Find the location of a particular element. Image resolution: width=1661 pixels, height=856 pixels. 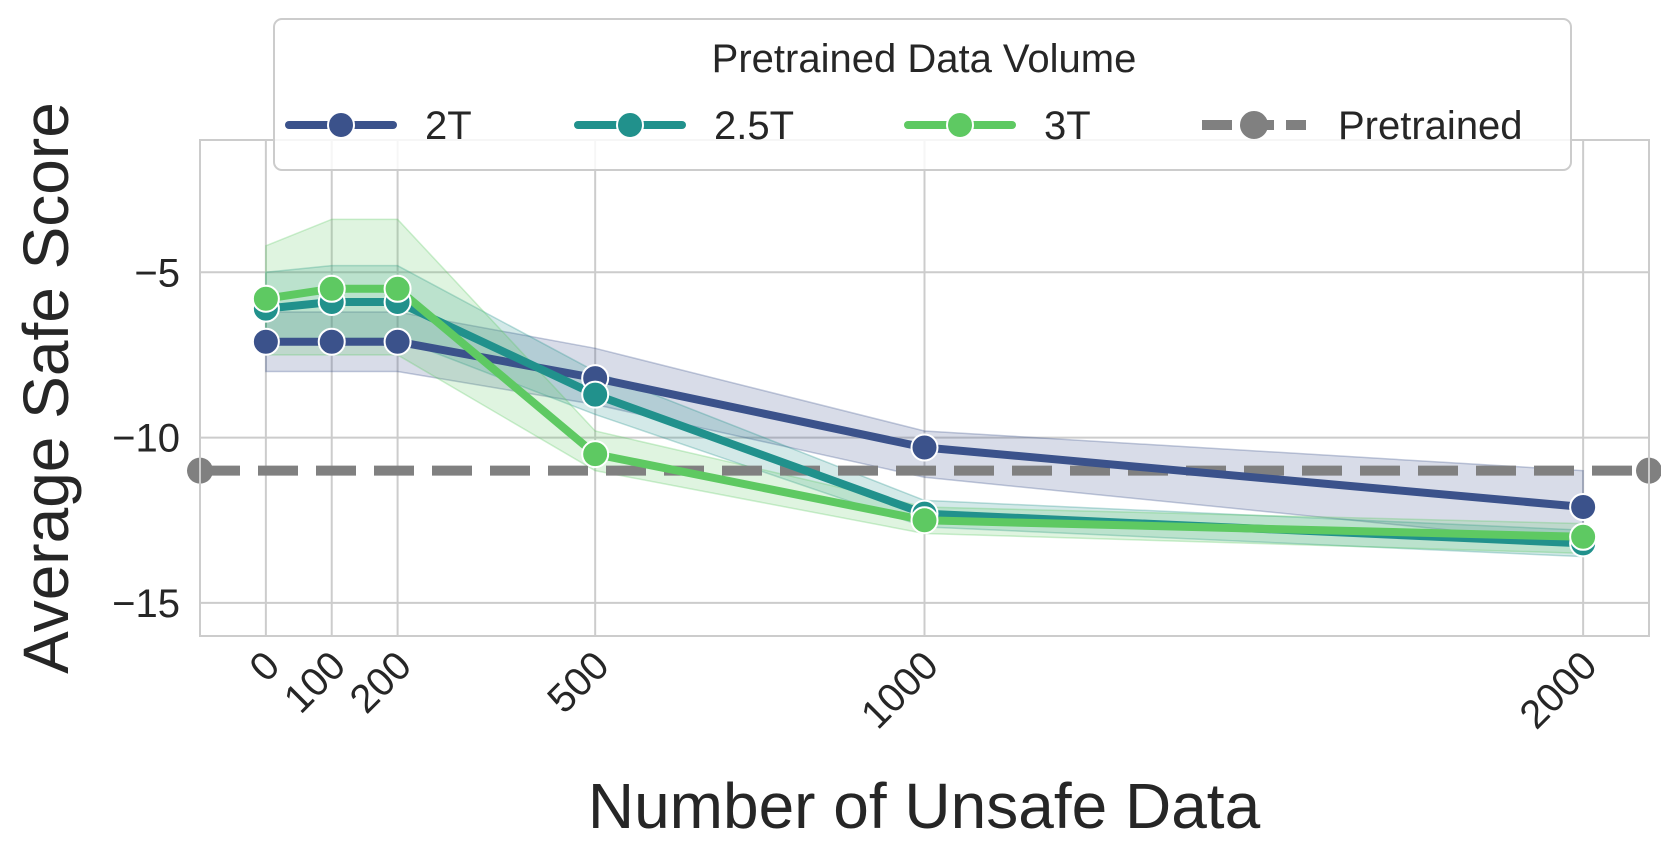

legend-entries: 2T 2.5T 3T Pretrained is located at coordinates (904, 126).